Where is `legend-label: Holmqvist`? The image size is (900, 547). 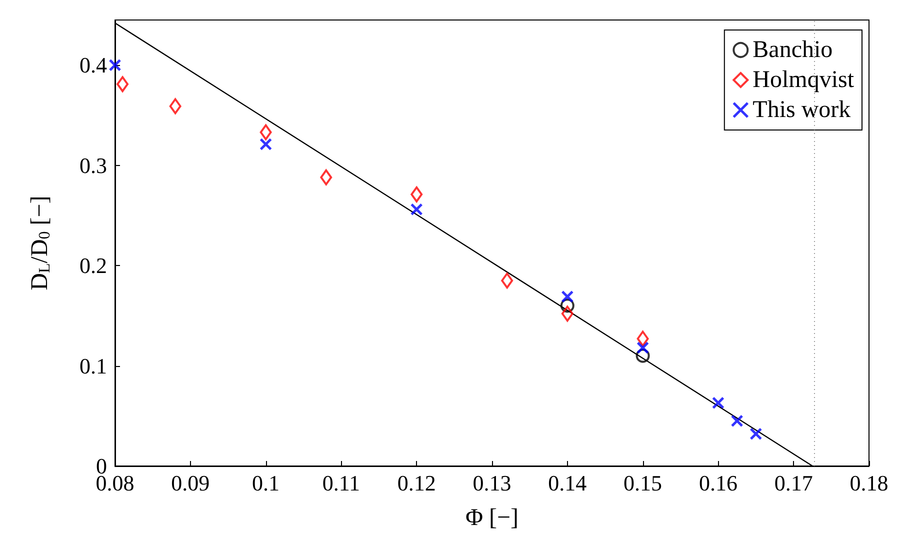 legend-label: Holmqvist is located at coordinates (803, 80).